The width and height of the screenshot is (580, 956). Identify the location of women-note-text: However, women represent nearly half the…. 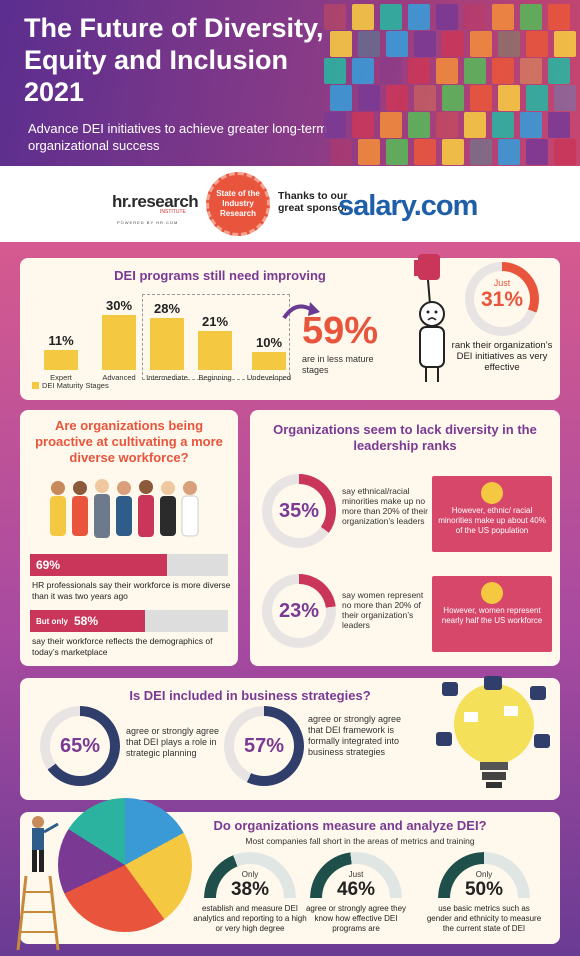
(492, 615).